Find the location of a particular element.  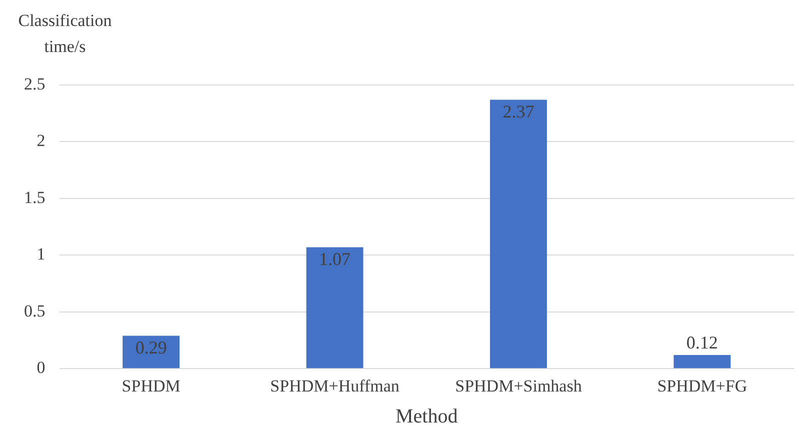

x-tick-label: SPHDM+FG is located at coordinates (702, 386).